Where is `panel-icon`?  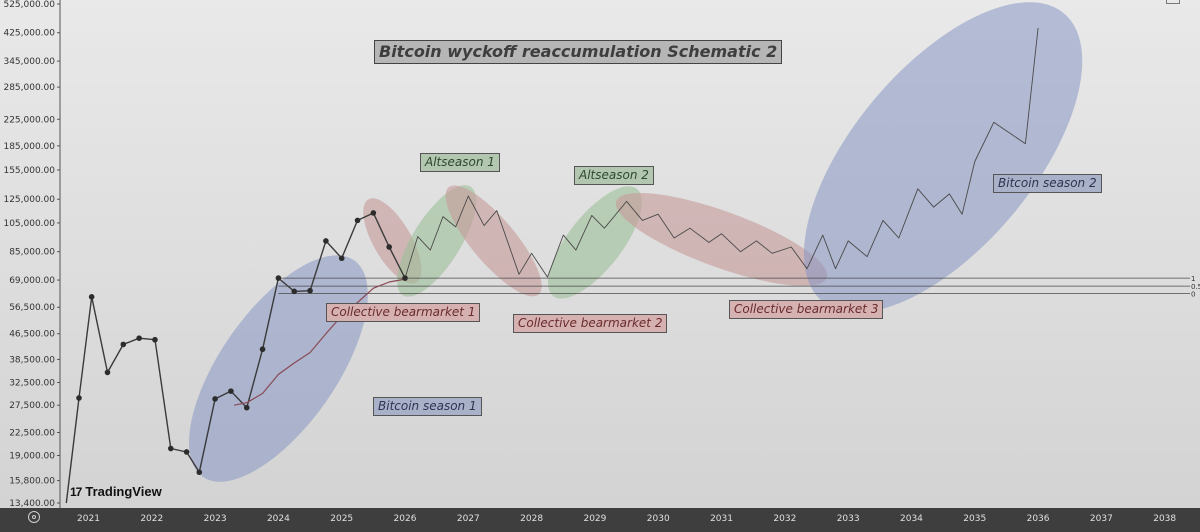
panel-icon is located at coordinates (1173, 2).